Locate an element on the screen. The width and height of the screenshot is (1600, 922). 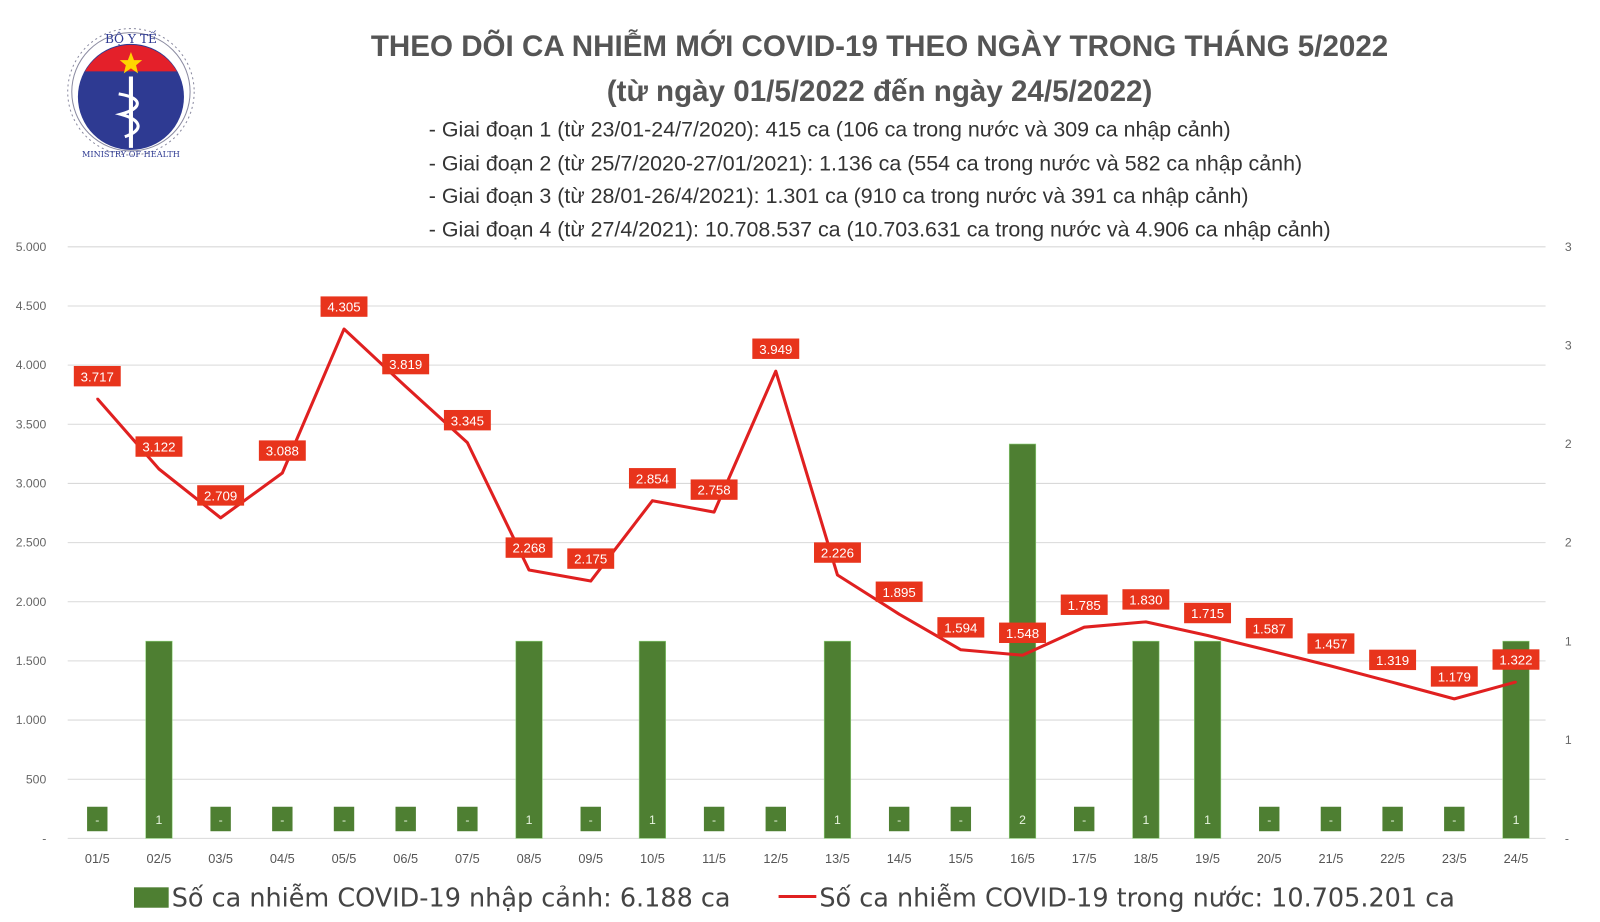
right-axis: - 1 1 2 2 3 3 is located at coordinates (1568, 543).